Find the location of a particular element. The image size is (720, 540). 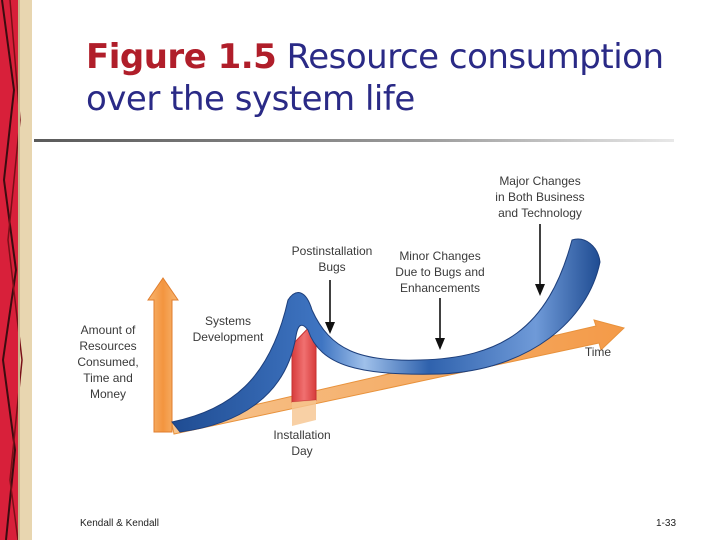

footer-page-number: 1-33 is located at coordinates (665, 523).